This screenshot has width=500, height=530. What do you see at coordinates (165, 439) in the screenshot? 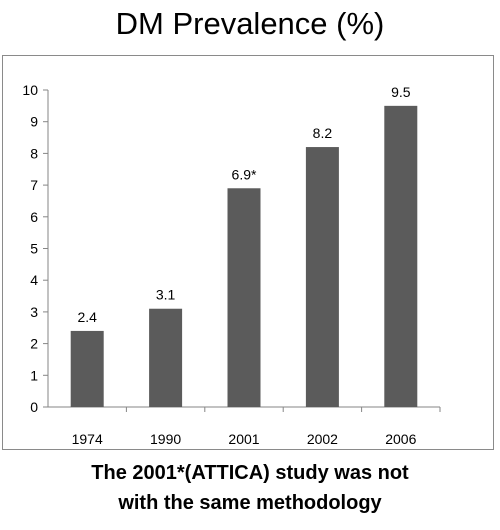
I see `x-tick-label: 1990` at bounding box center [165, 439].